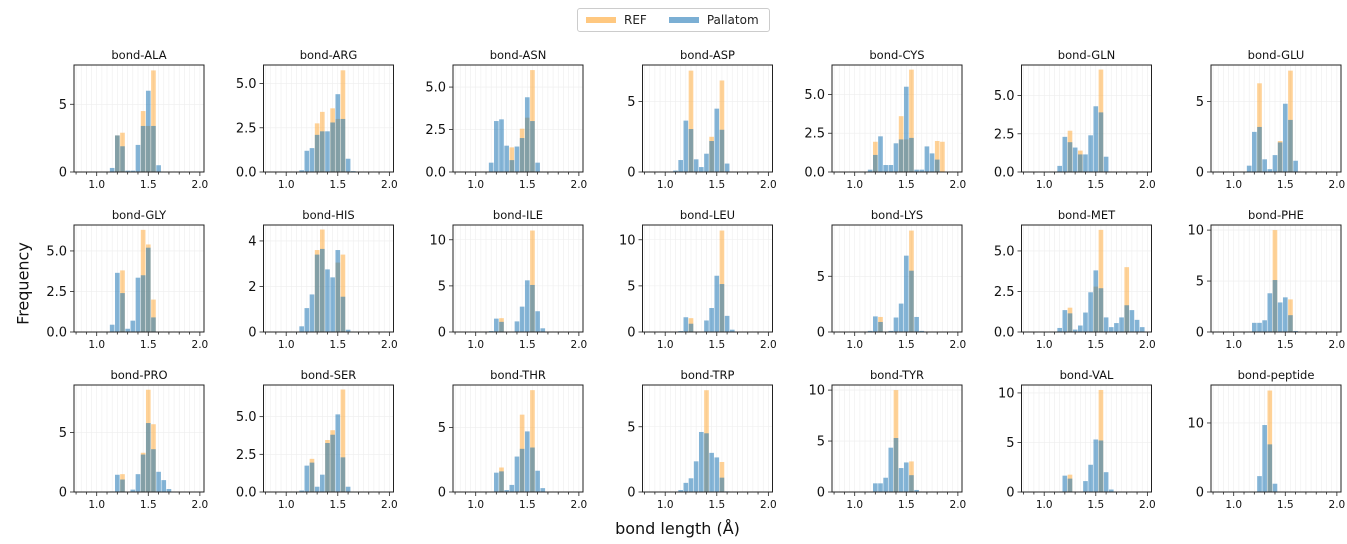 This screenshot has width=1347, height=544. I want to click on panel-bond-ASP: 1.0 1.5 2.0 0 5 bond-ASP, so click(702, 119).